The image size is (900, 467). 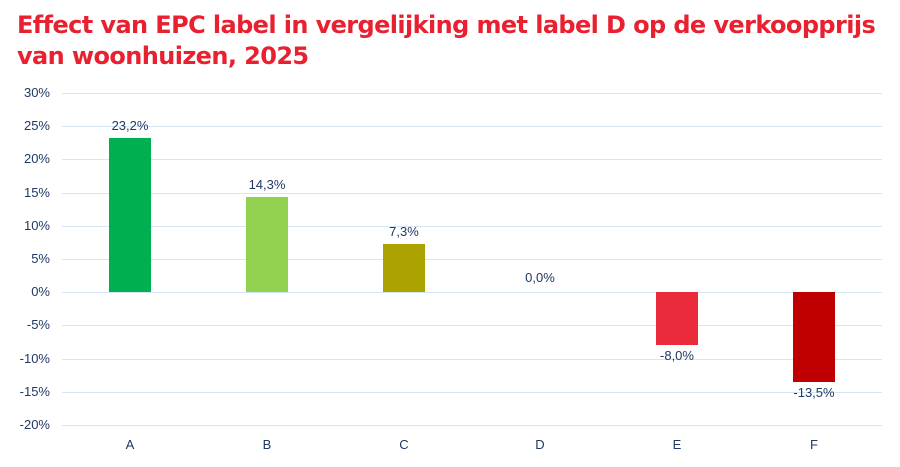 What do you see at coordinates (40, 258) in the screenshot?
I see `y-tick-label: 5%` at bounding box center [40, 258].